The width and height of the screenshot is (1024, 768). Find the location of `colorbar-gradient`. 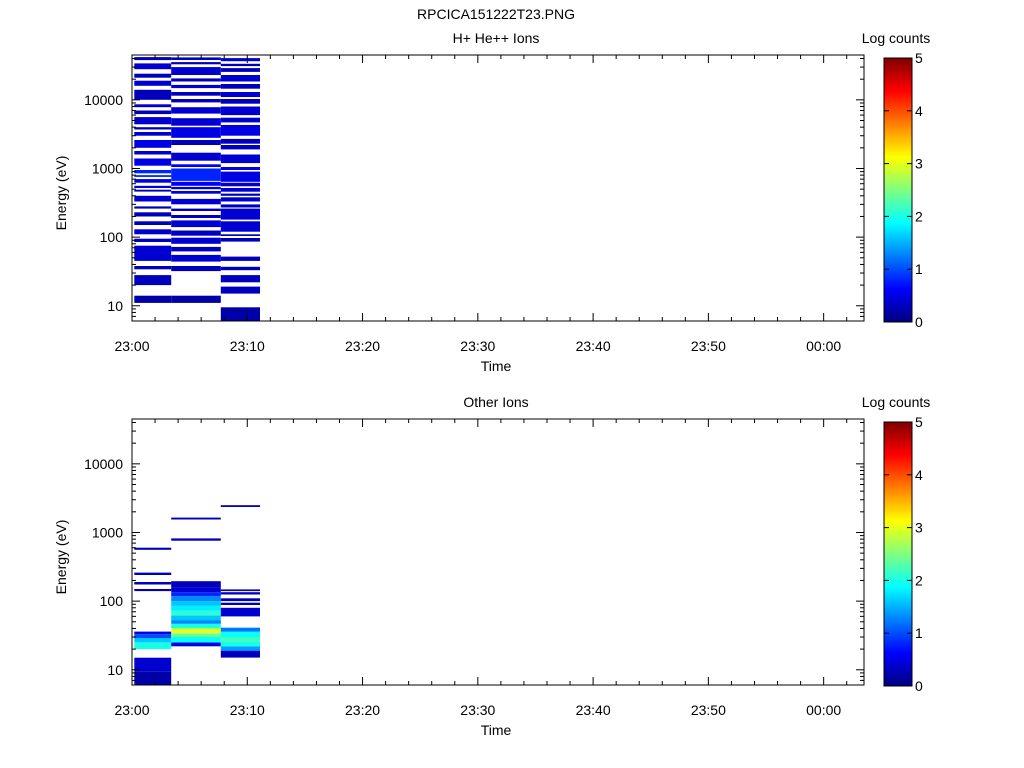

colorbar-gradient is located at coordinates (898, 190).